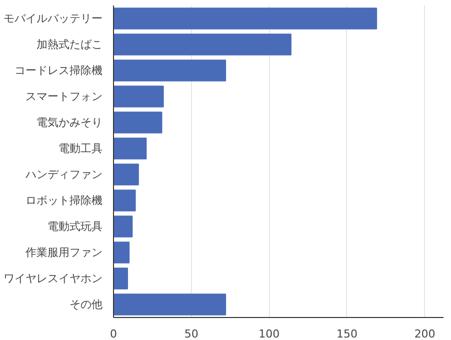 The image size is (451, 340). What do you see at coordinates (347, 334) in the screenshot?
I see `x-tick-label: 150` at bounding box center [347, 334].